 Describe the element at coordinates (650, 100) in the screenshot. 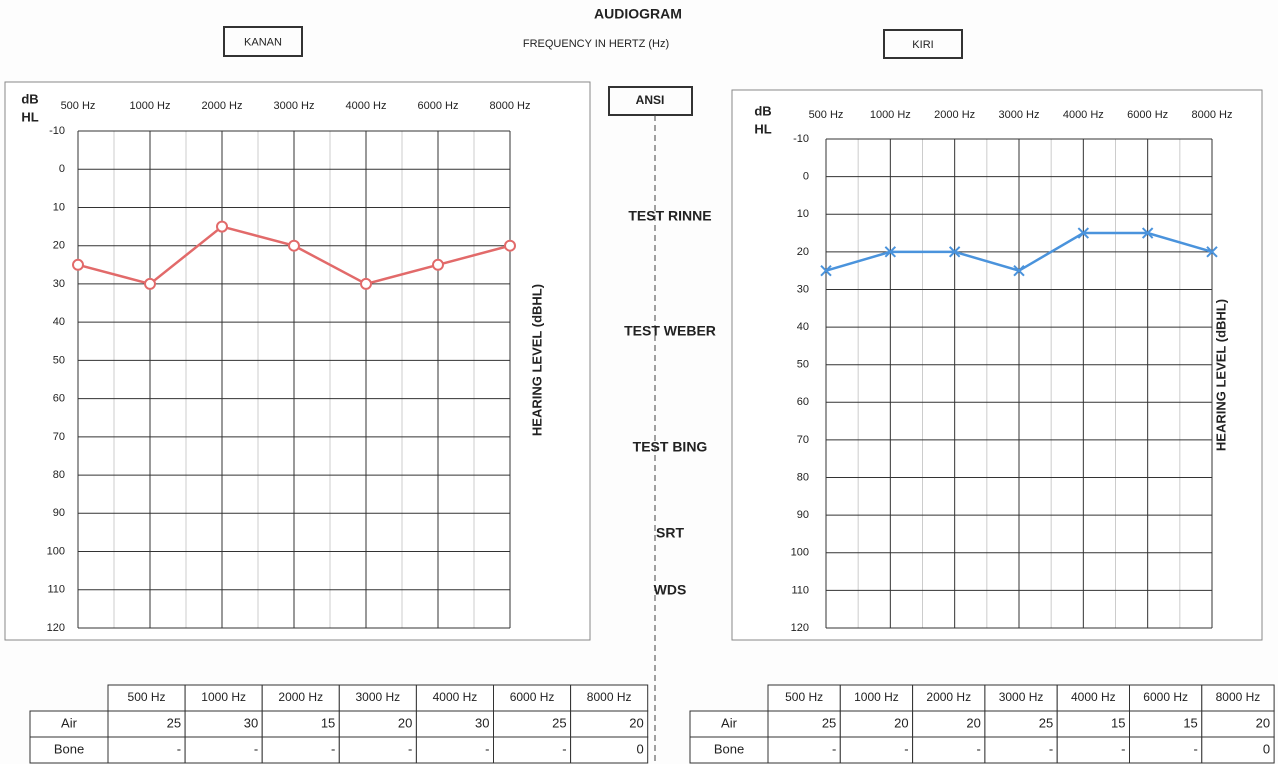

I see `standard: ANSI` at that location.